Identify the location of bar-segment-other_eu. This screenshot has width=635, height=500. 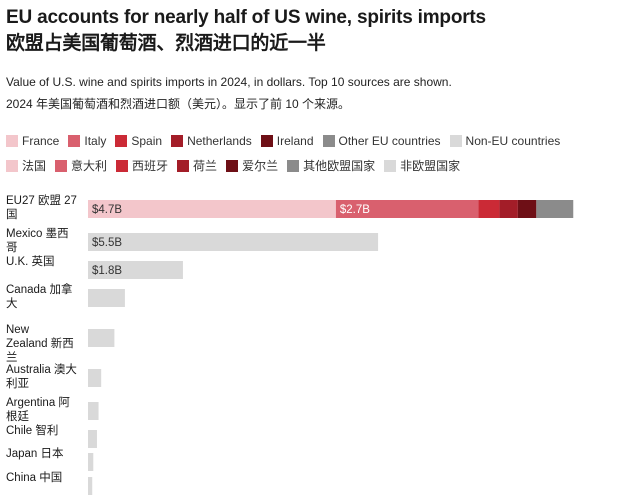
(555, 209).